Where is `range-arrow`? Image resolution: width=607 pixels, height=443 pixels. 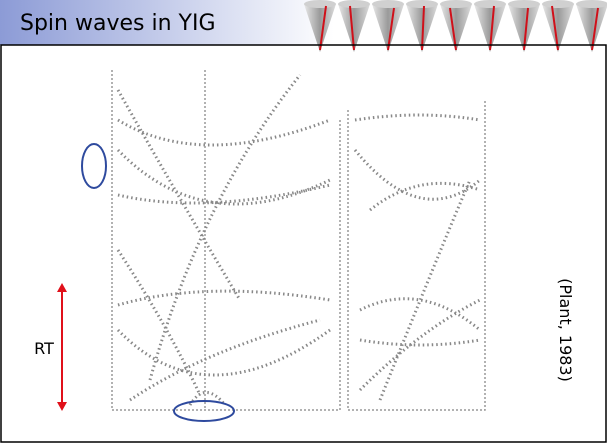 range-arrow is located at coordinates (62, 347).